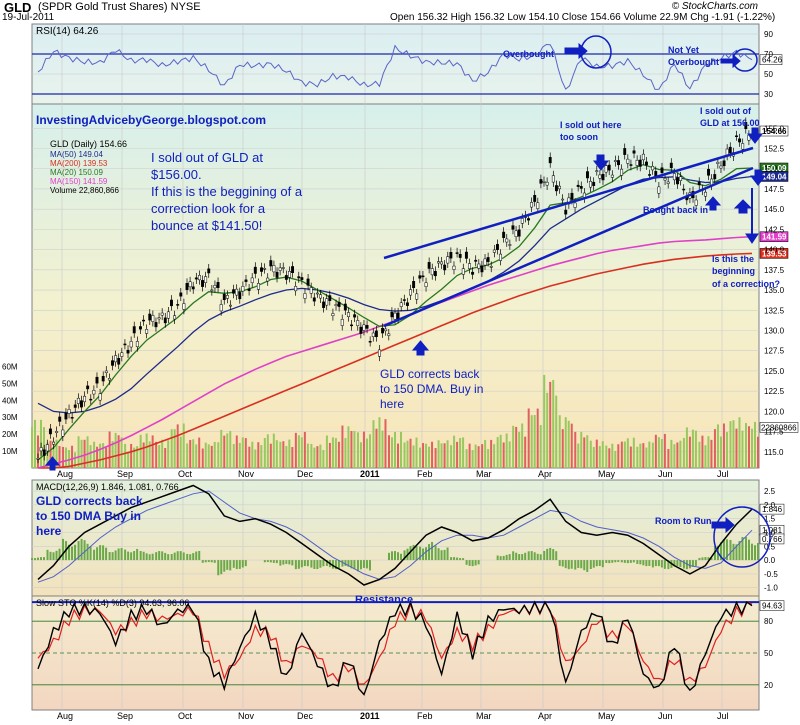 This screenshot has width=800, height=725. I want to click on rsi-title: RSI(14) 64.26, so click(67, 31).